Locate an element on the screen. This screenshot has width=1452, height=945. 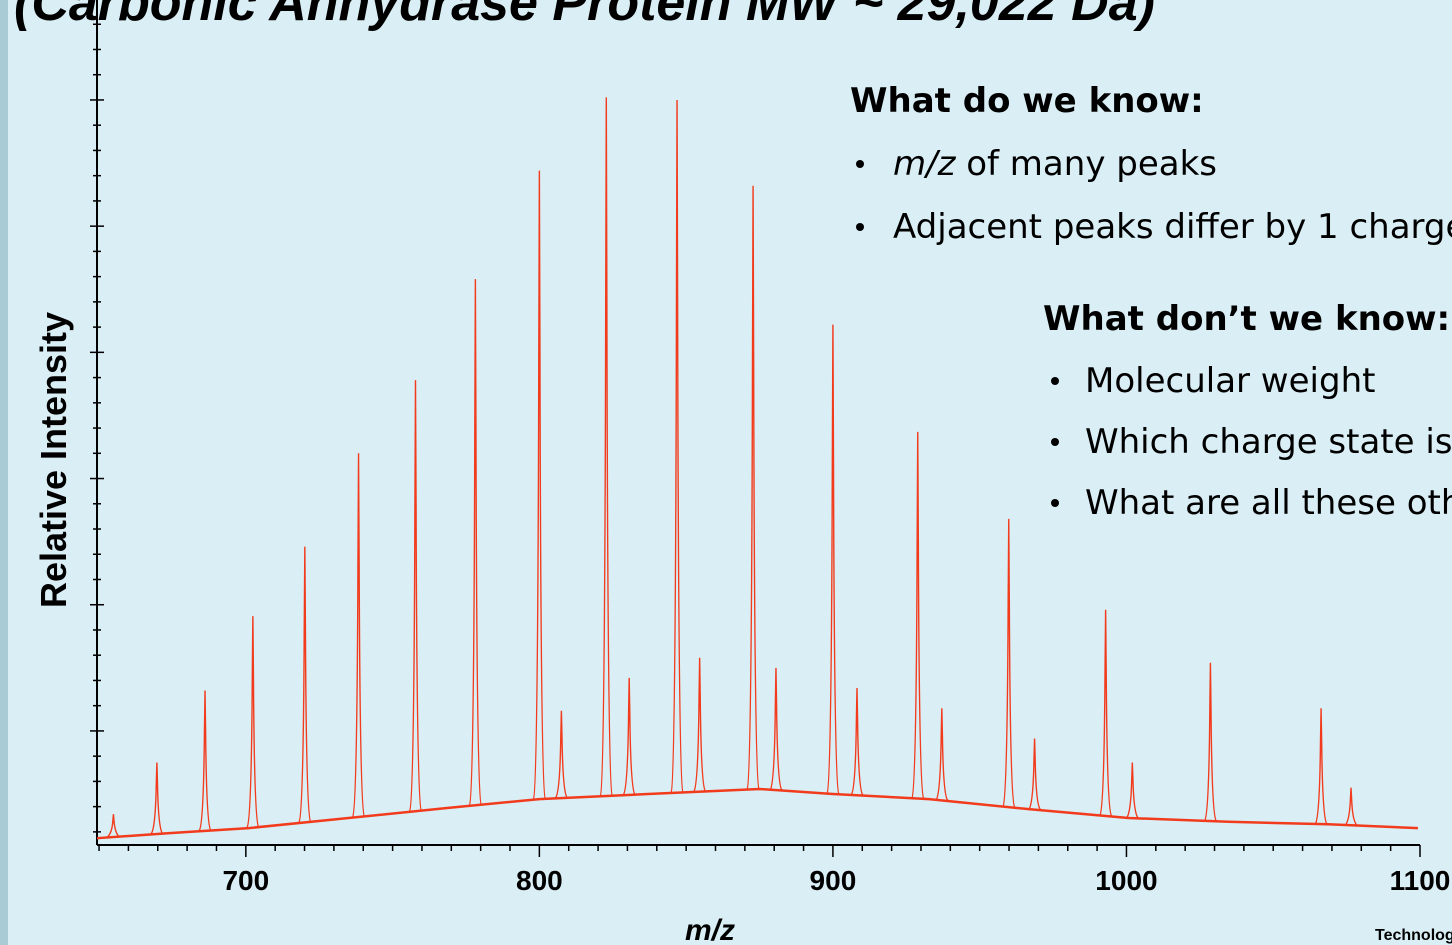
note-bullet: Which charge state is which is located at coordinates (1268, 442).